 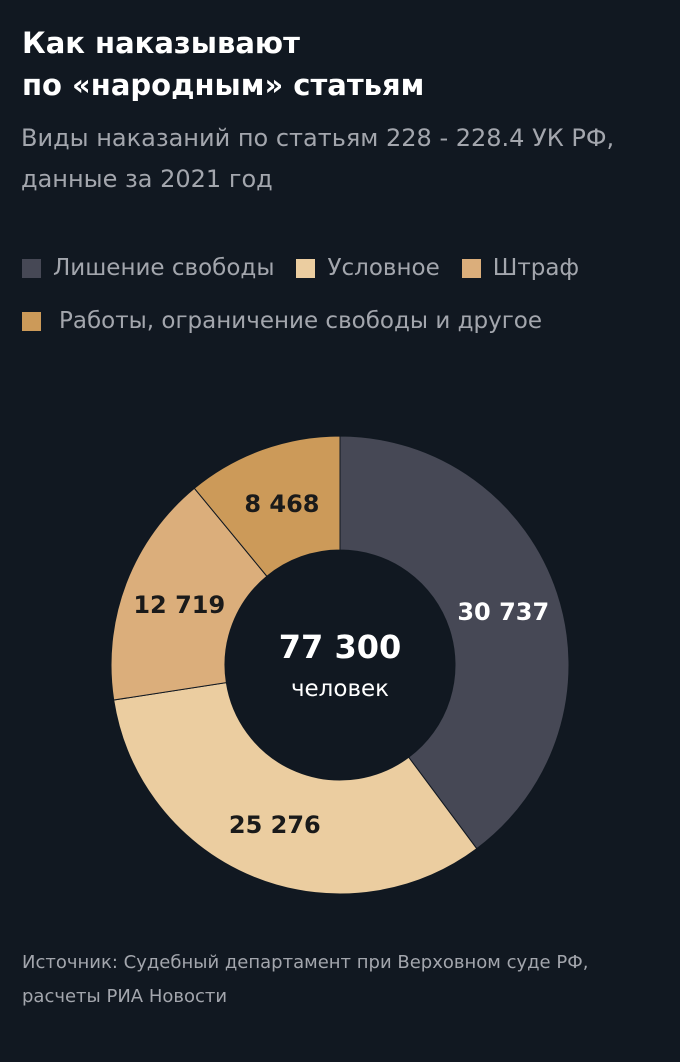 What do you see at coordinates (223, 85) in the screenshot?
I see `chart-title-line-2: по «народным» статьям` at bounding box center [223, 85].